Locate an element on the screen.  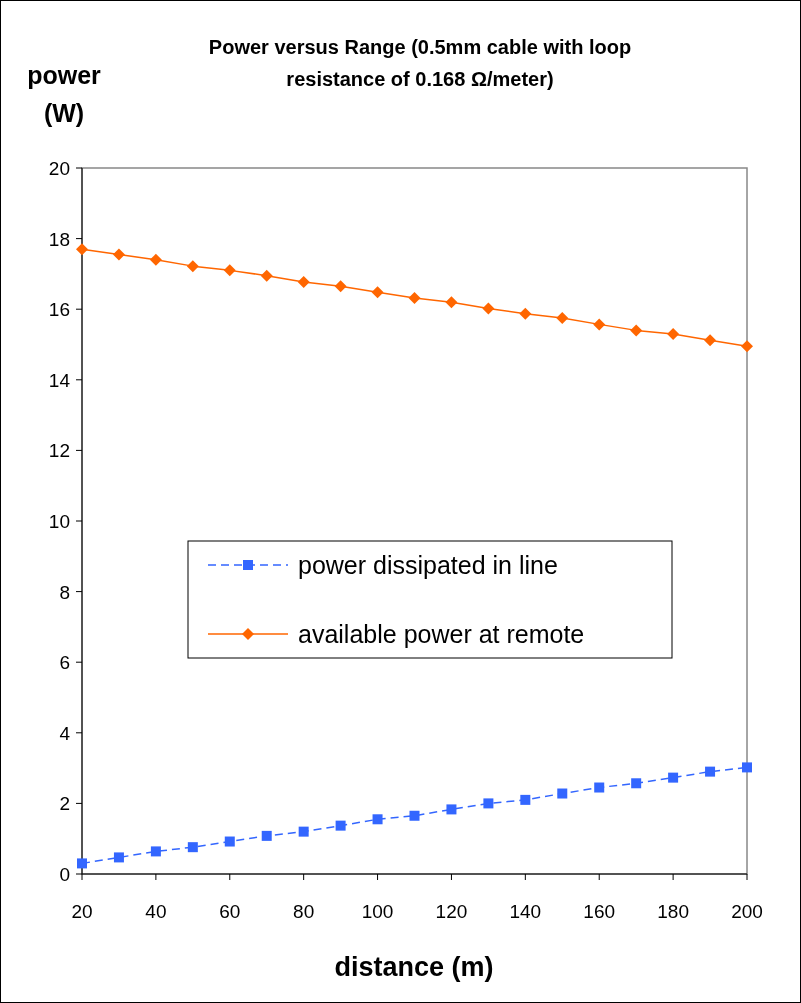
y-tick-label: 6 is located at coordinates (64, 663).